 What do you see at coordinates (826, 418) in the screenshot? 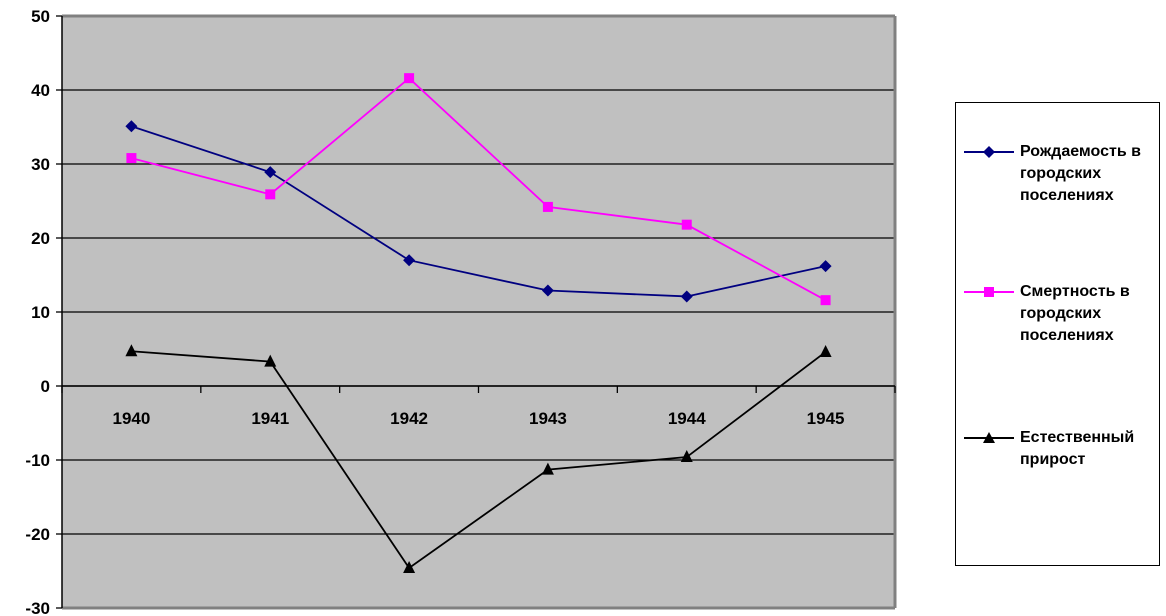
I see `x-tick-label: 1945` at bounding box center [826, 418].